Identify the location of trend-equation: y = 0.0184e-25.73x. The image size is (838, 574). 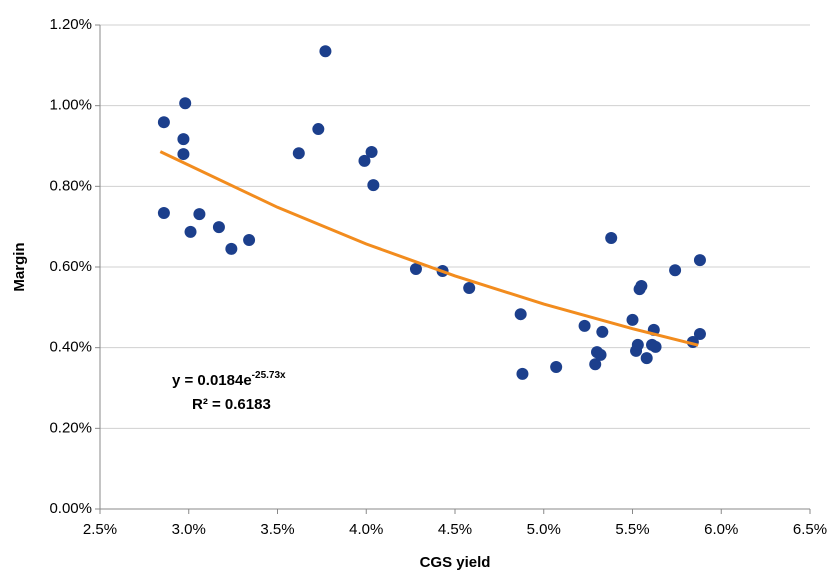
(229, 379).